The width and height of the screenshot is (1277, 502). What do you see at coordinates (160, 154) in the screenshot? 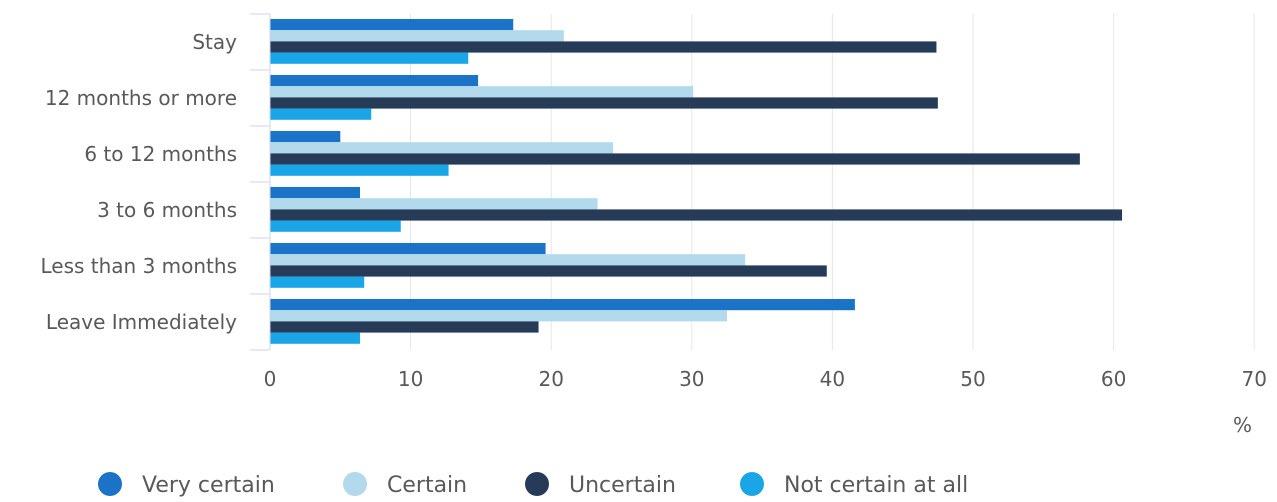
I see `category-label-2: 6 to 12 months` at bounding box center [160, 154].